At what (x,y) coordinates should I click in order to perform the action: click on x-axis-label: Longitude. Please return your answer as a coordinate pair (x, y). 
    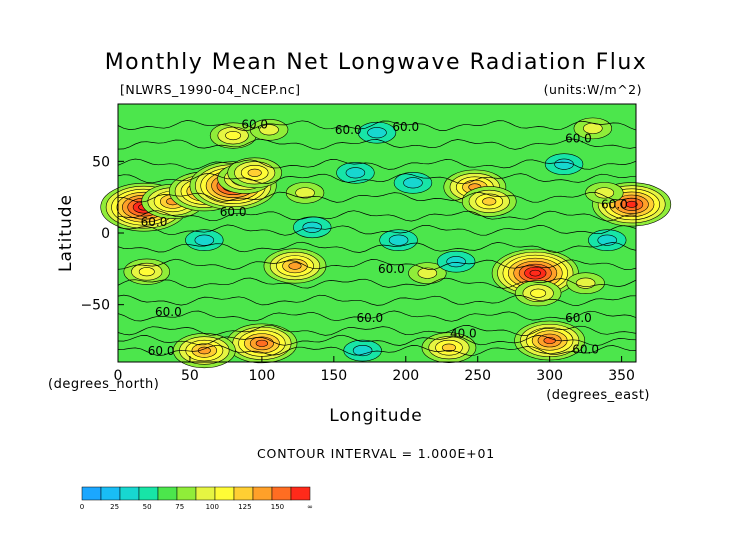
    Looking at the image, I should click on (376, 416).